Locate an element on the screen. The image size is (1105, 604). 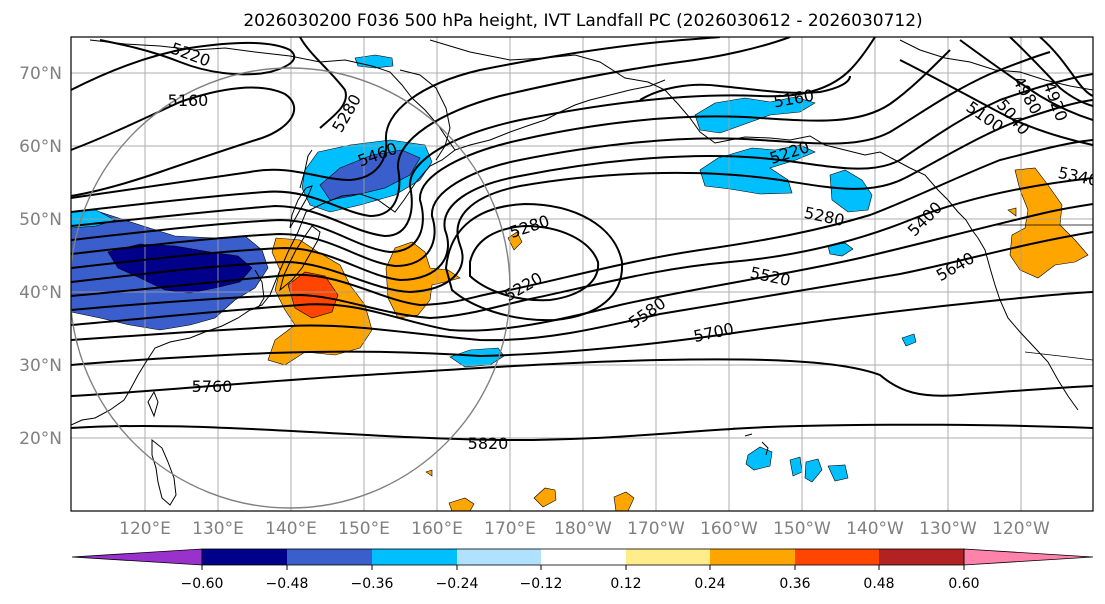
contour-5160-west is located at coordinates (183, 141).